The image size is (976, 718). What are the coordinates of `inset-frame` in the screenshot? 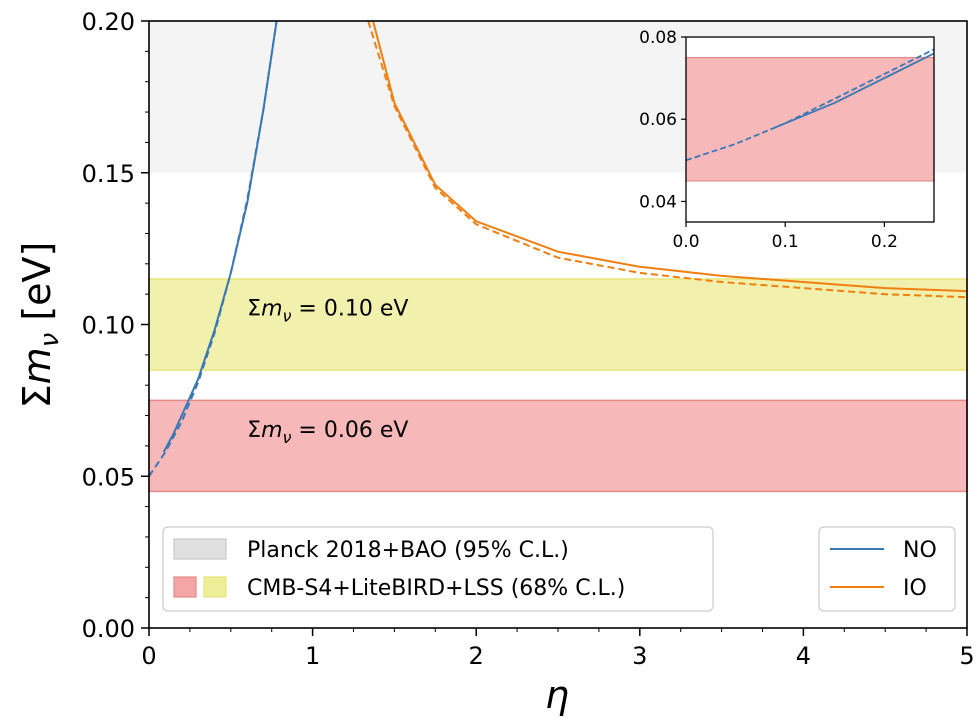 It's located at (810, 129).